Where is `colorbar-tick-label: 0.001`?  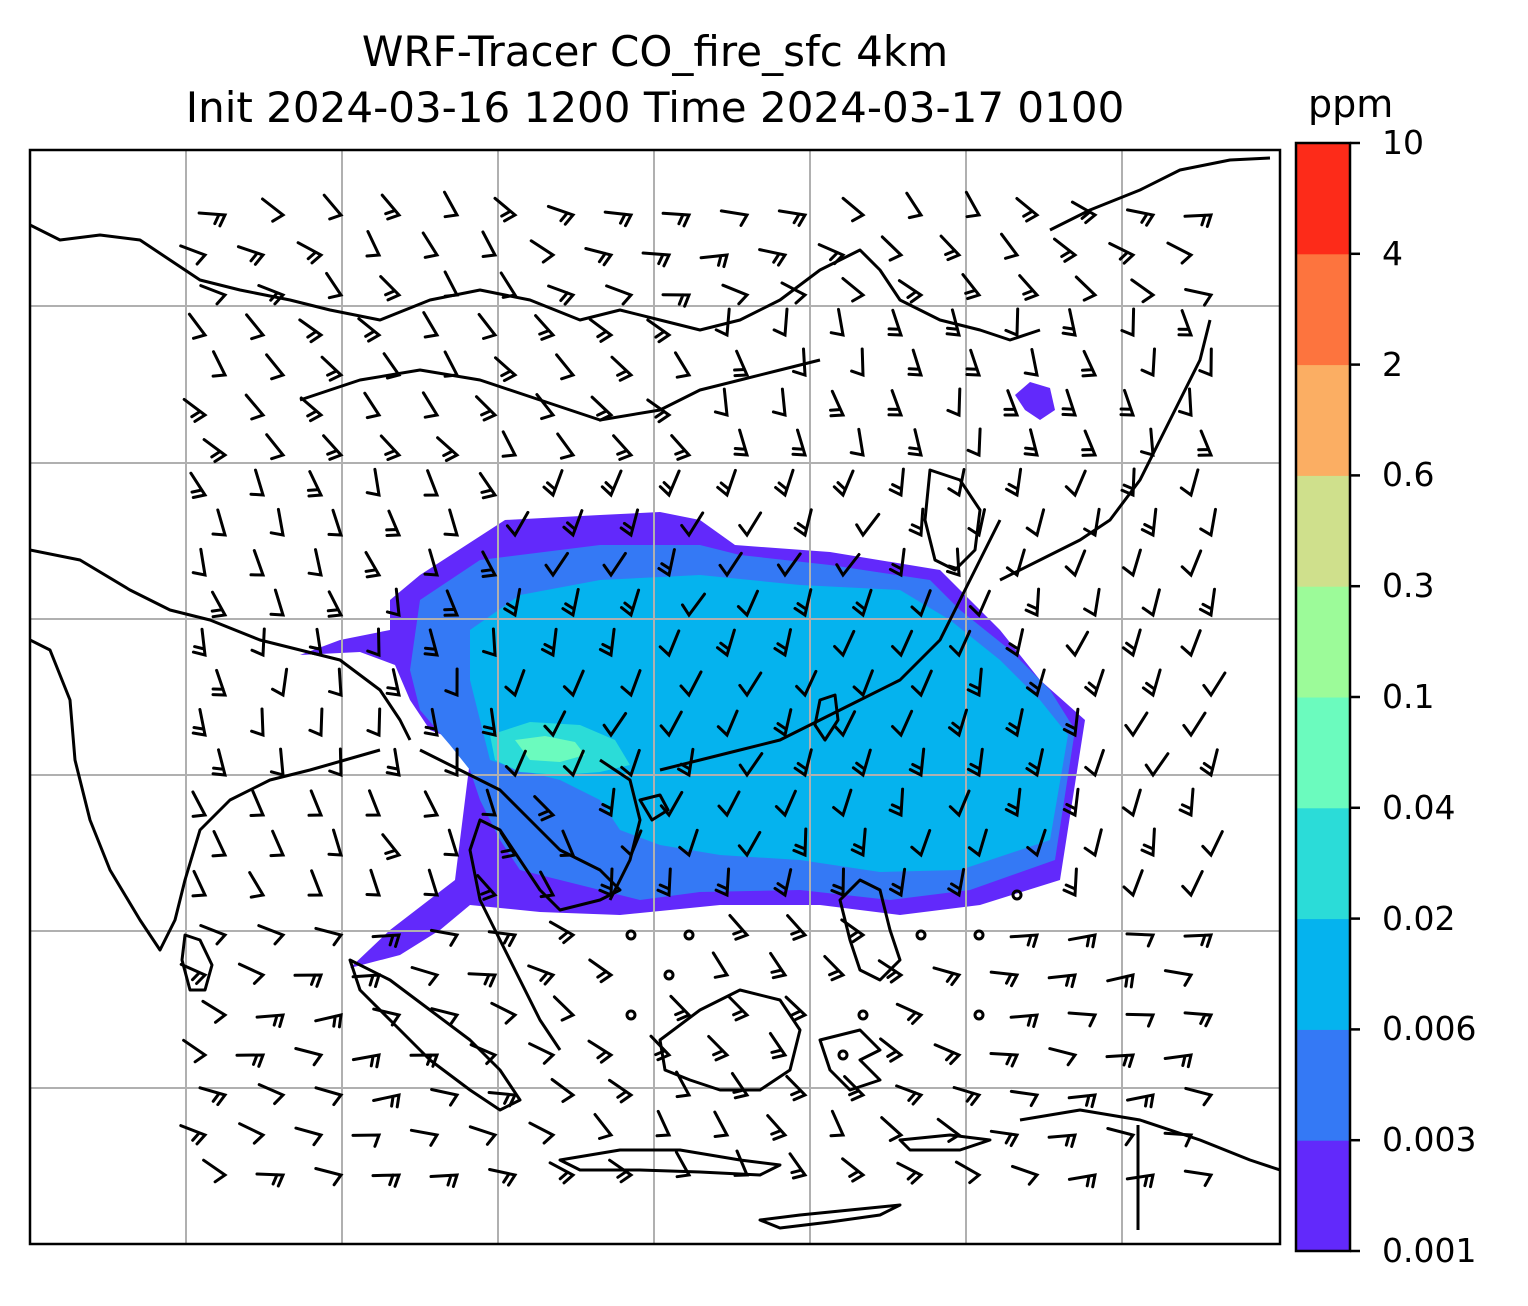 colorbar-tick-label: 0.001 is located at coordinates (1429, 1250).